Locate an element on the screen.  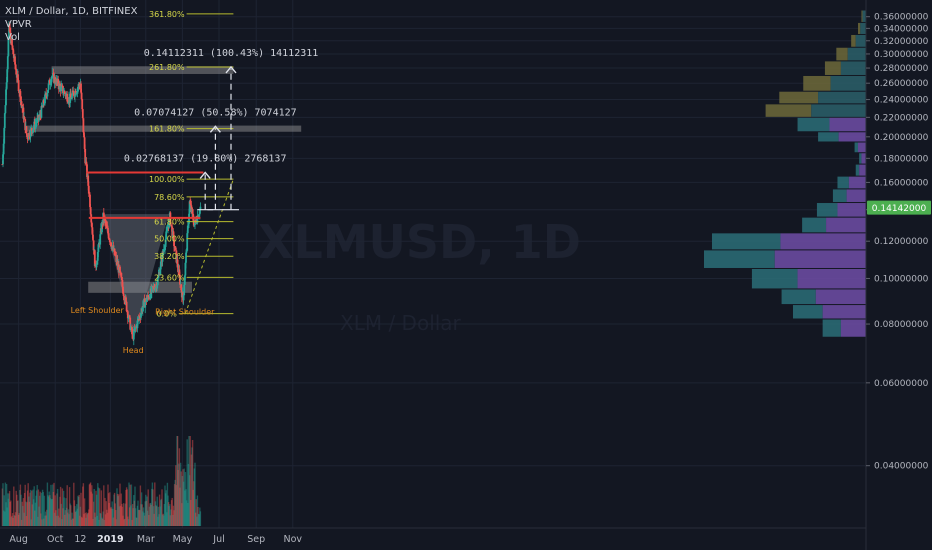
price-tick-label: 0.06000000 is located at coordinates (901, 384).